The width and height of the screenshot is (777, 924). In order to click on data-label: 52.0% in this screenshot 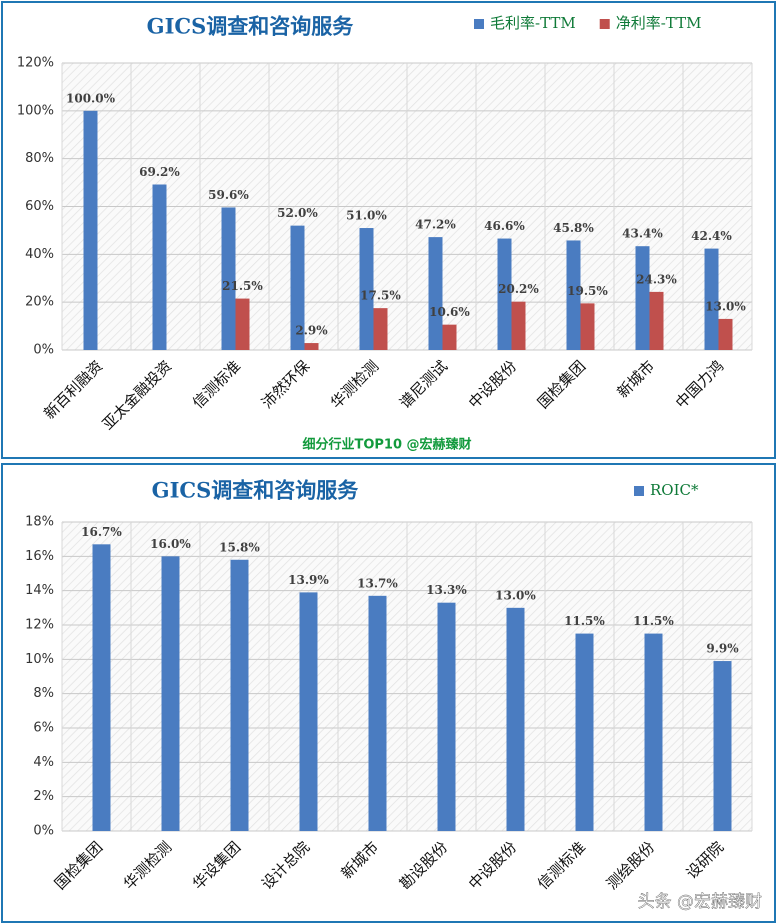, I will do `click(297, 213)`.